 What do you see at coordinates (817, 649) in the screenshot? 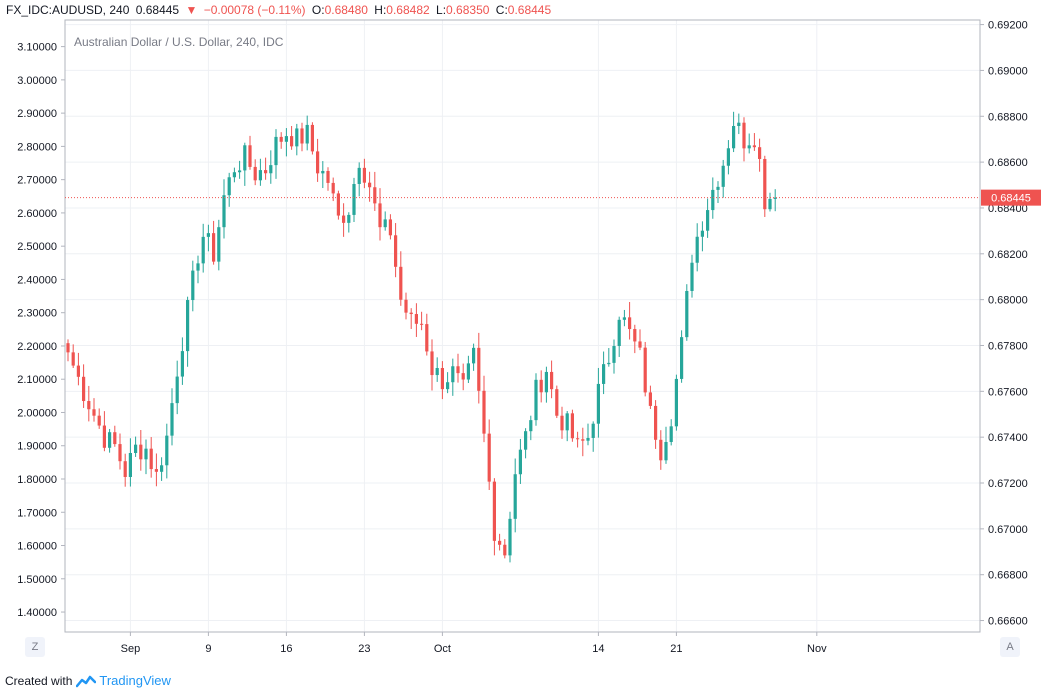
I see `time-tick-label: Nov` at bounding box center [817, 649].